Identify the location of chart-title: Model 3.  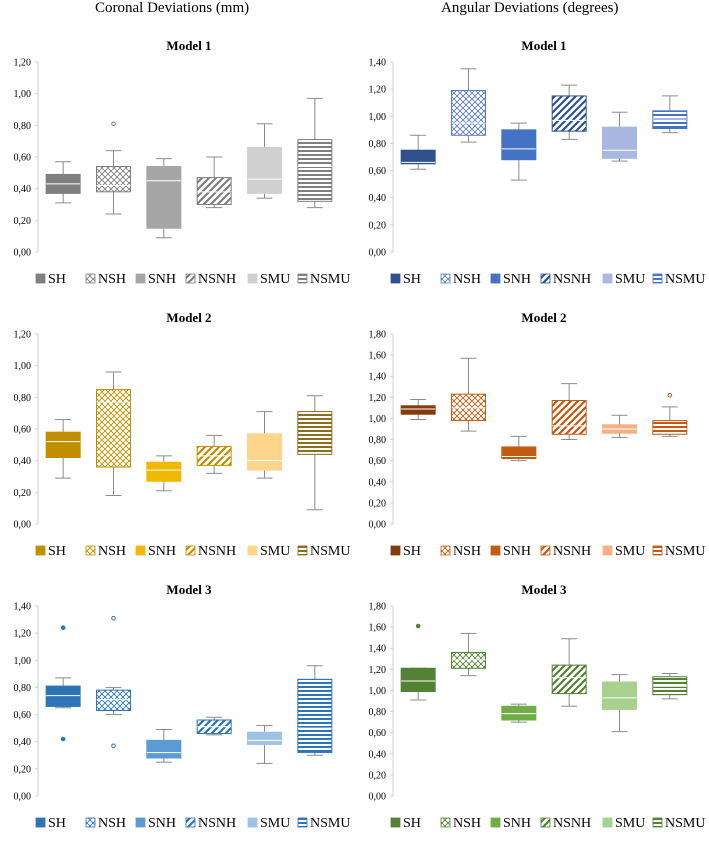
(189, 589).